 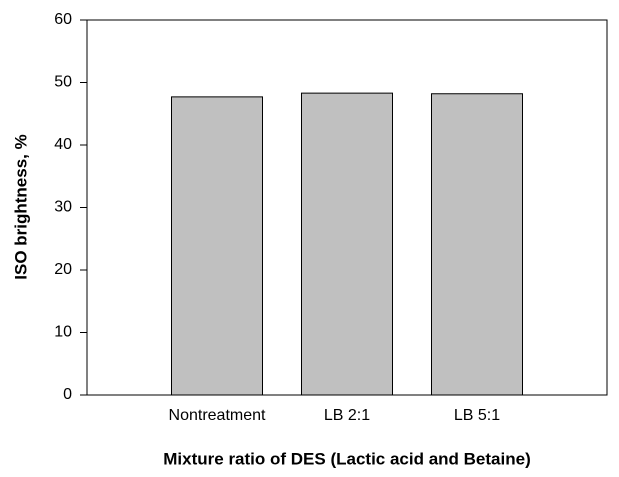 What do you see at coordinates (20, 206) in the screenshot?
I see `y-axis-title: ISO brightness, %` at bounding box center [20, 206].